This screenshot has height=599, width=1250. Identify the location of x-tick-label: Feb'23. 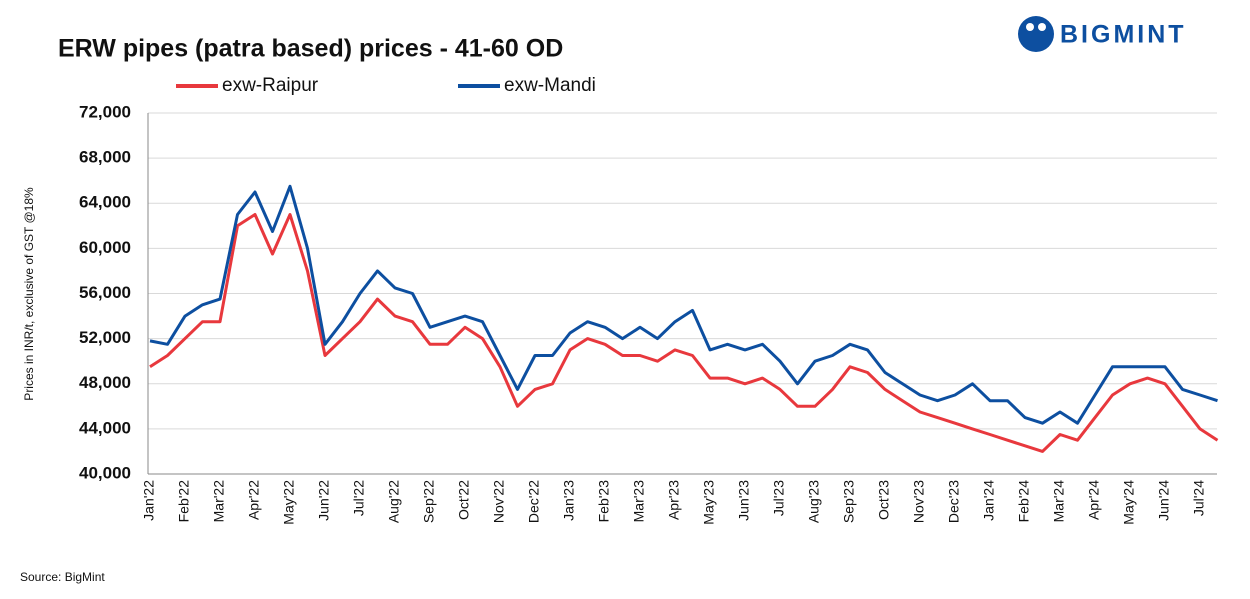
(604, 501).